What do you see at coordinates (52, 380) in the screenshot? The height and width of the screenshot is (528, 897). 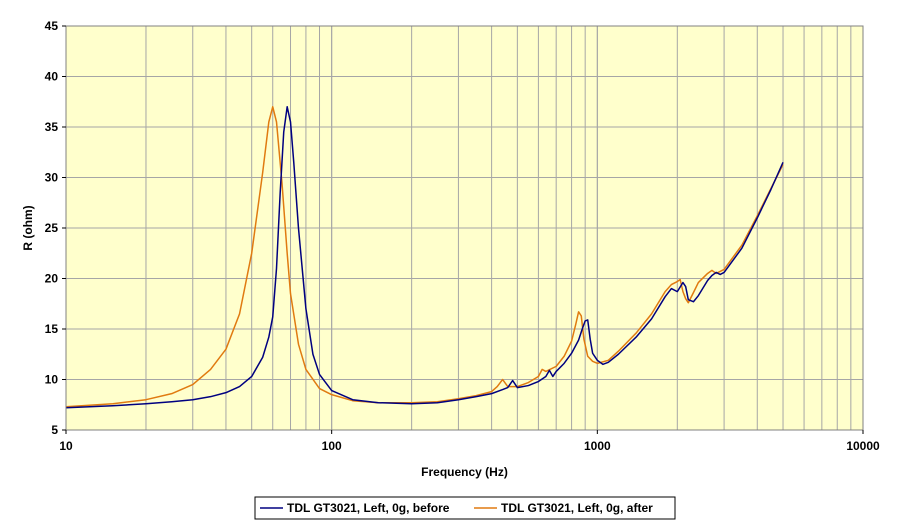 I see `y-tick-label: 10` at bounding box center [52, 380].